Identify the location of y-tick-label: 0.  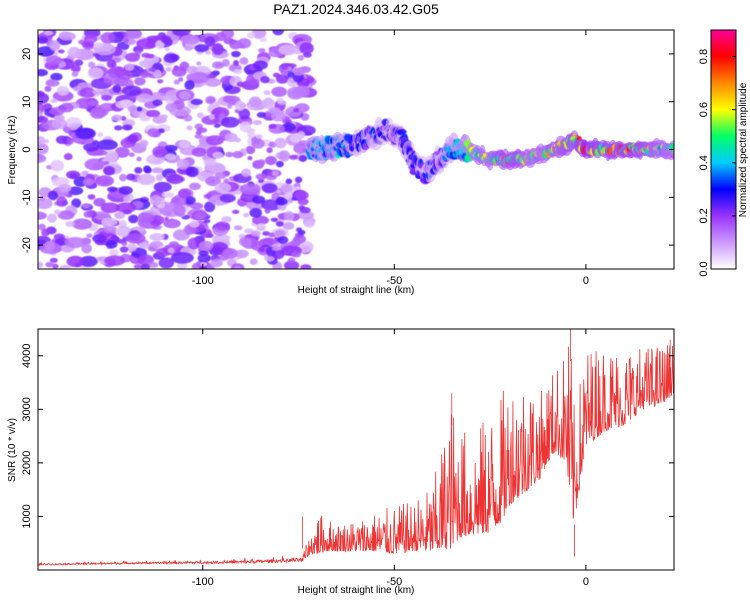
(27, 149).